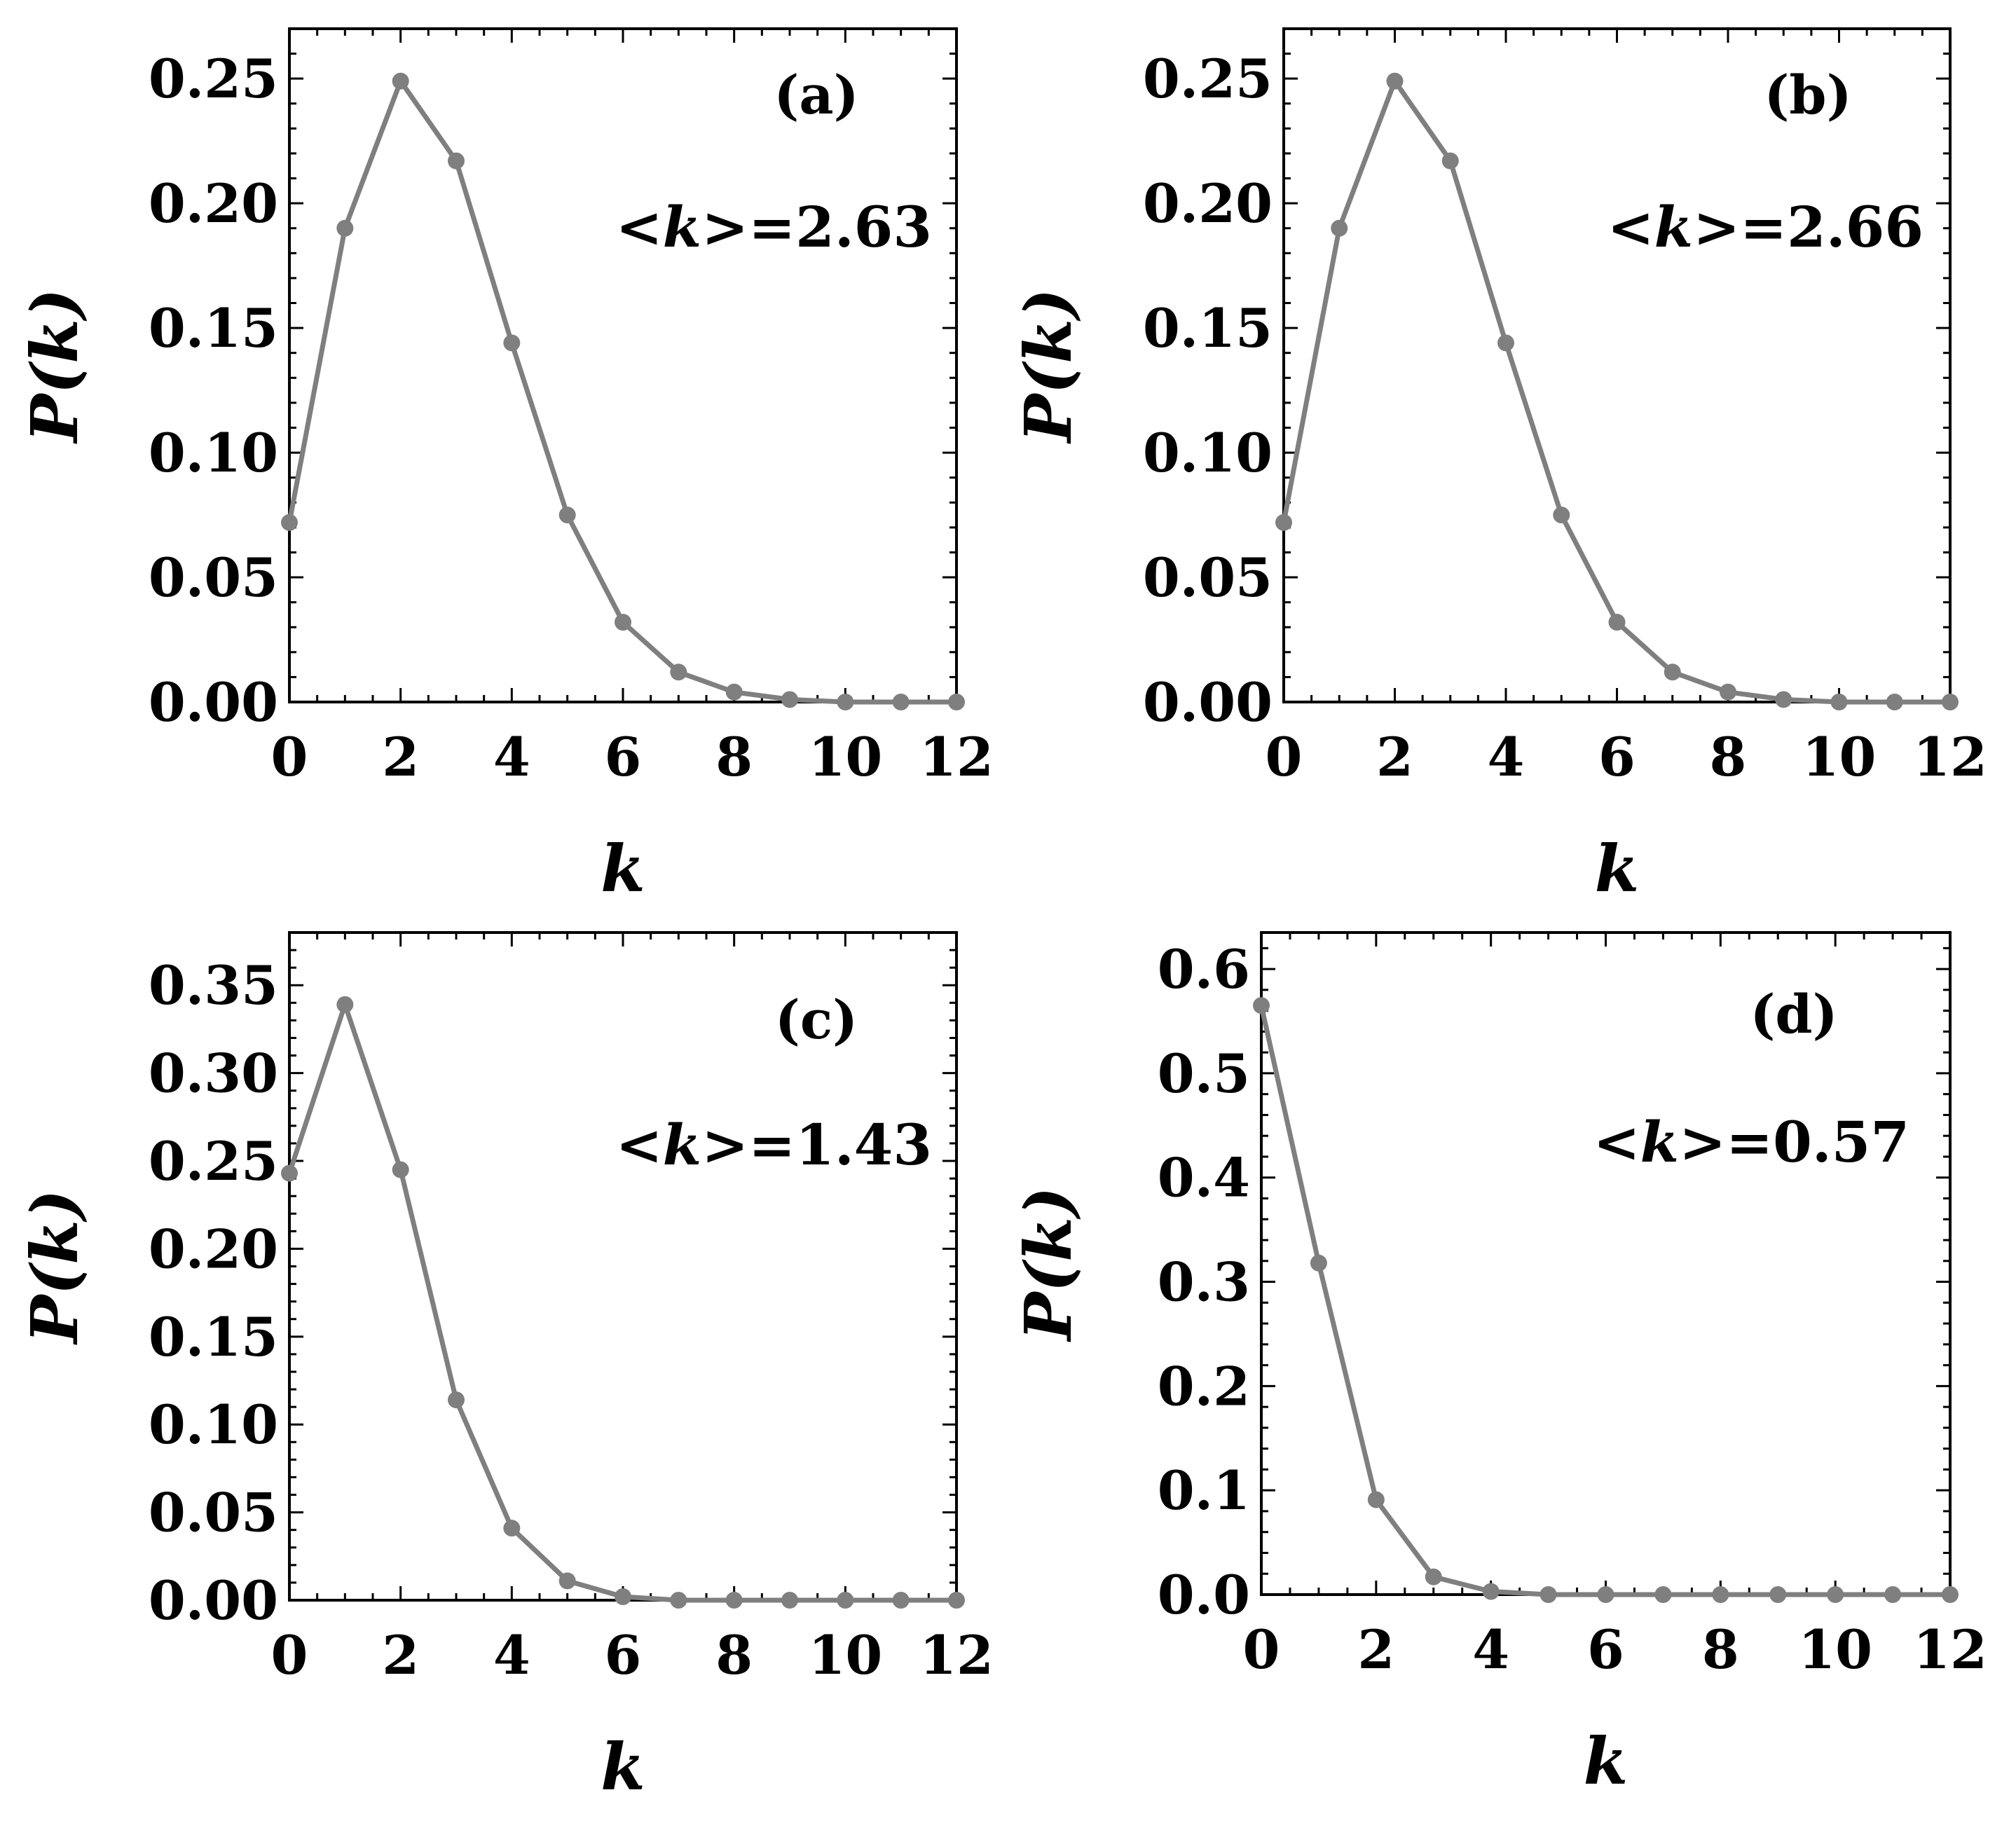 Image resolution: width=2016 pixels, height=1830 pixels. What do you see at coordinates (774, 227) in the screenshot?
I see `mean-degree-label: <k>=2.63` at bounding box center [774, 227].